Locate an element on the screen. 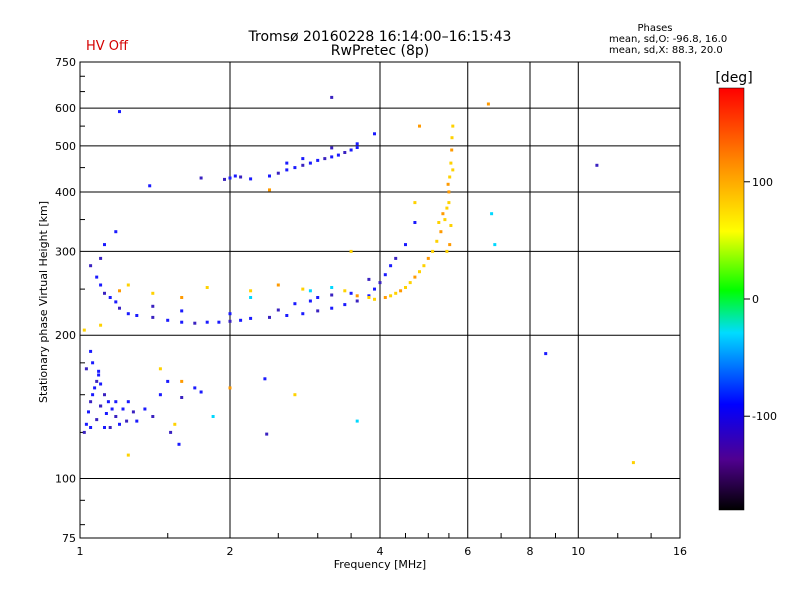  colorbar-gradient is located at coordinates (731, 299).